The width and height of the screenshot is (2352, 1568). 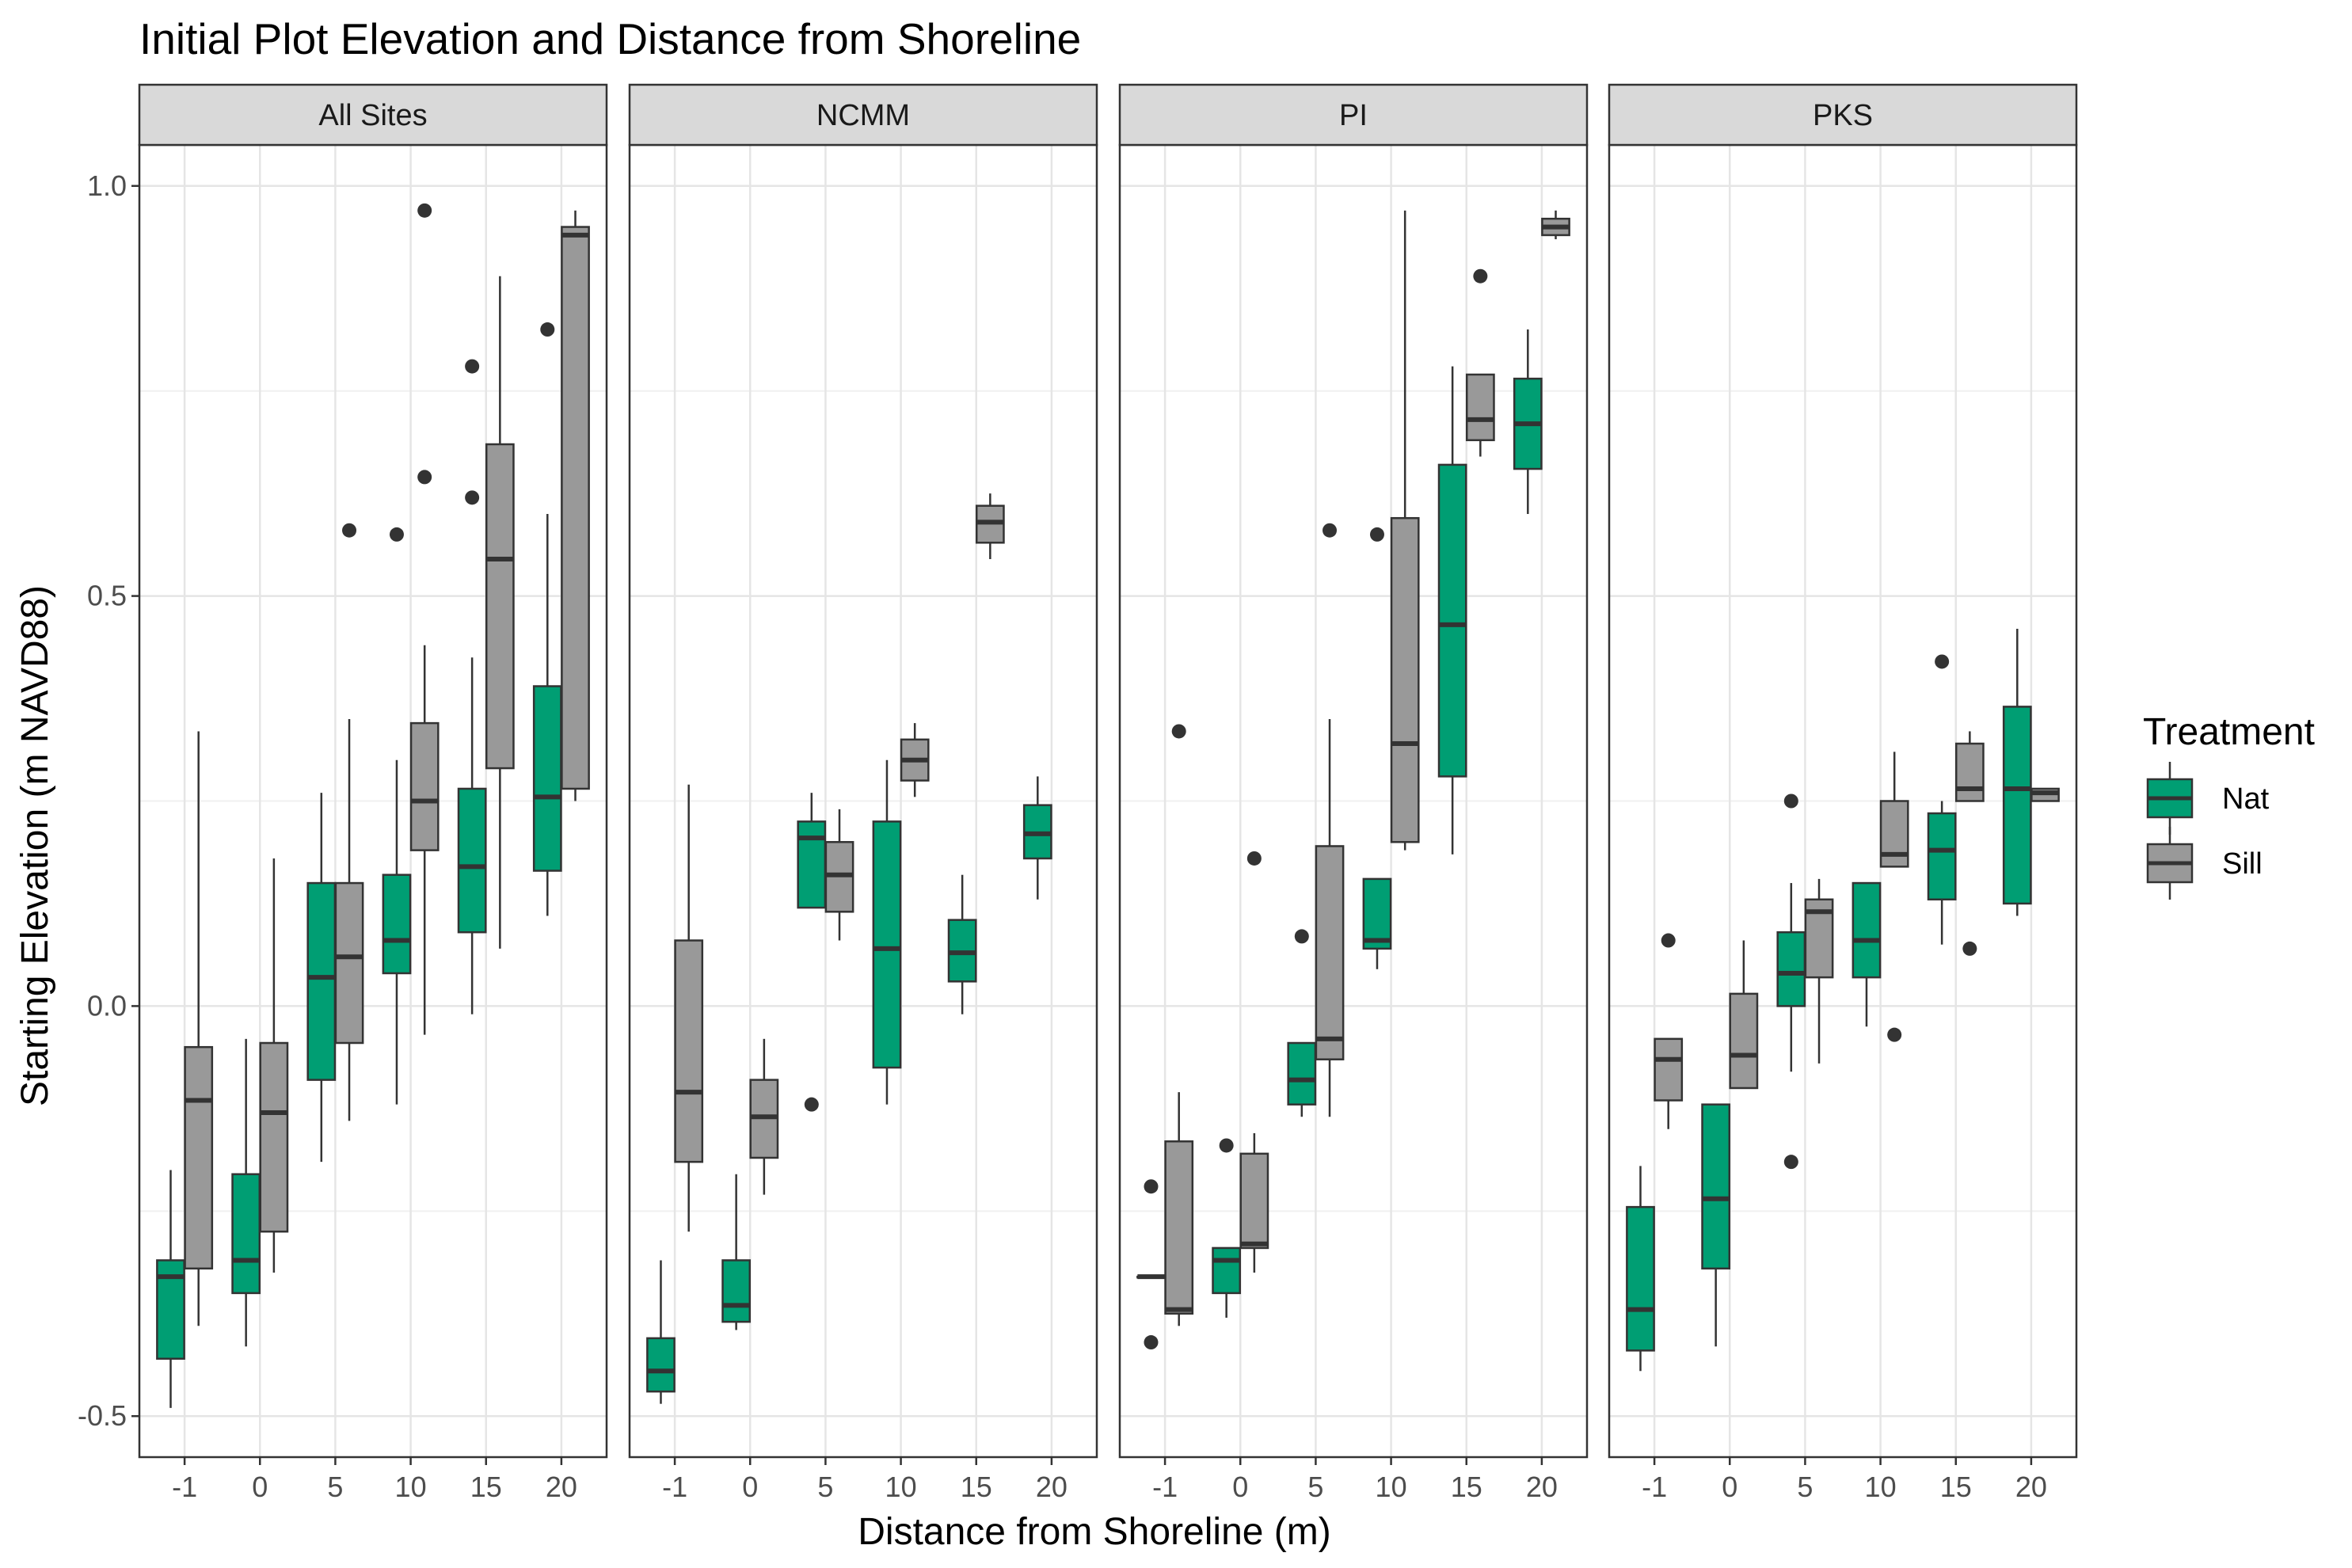 I want to click on facet-strip-label: PKS, so click(x=1843, y=115).